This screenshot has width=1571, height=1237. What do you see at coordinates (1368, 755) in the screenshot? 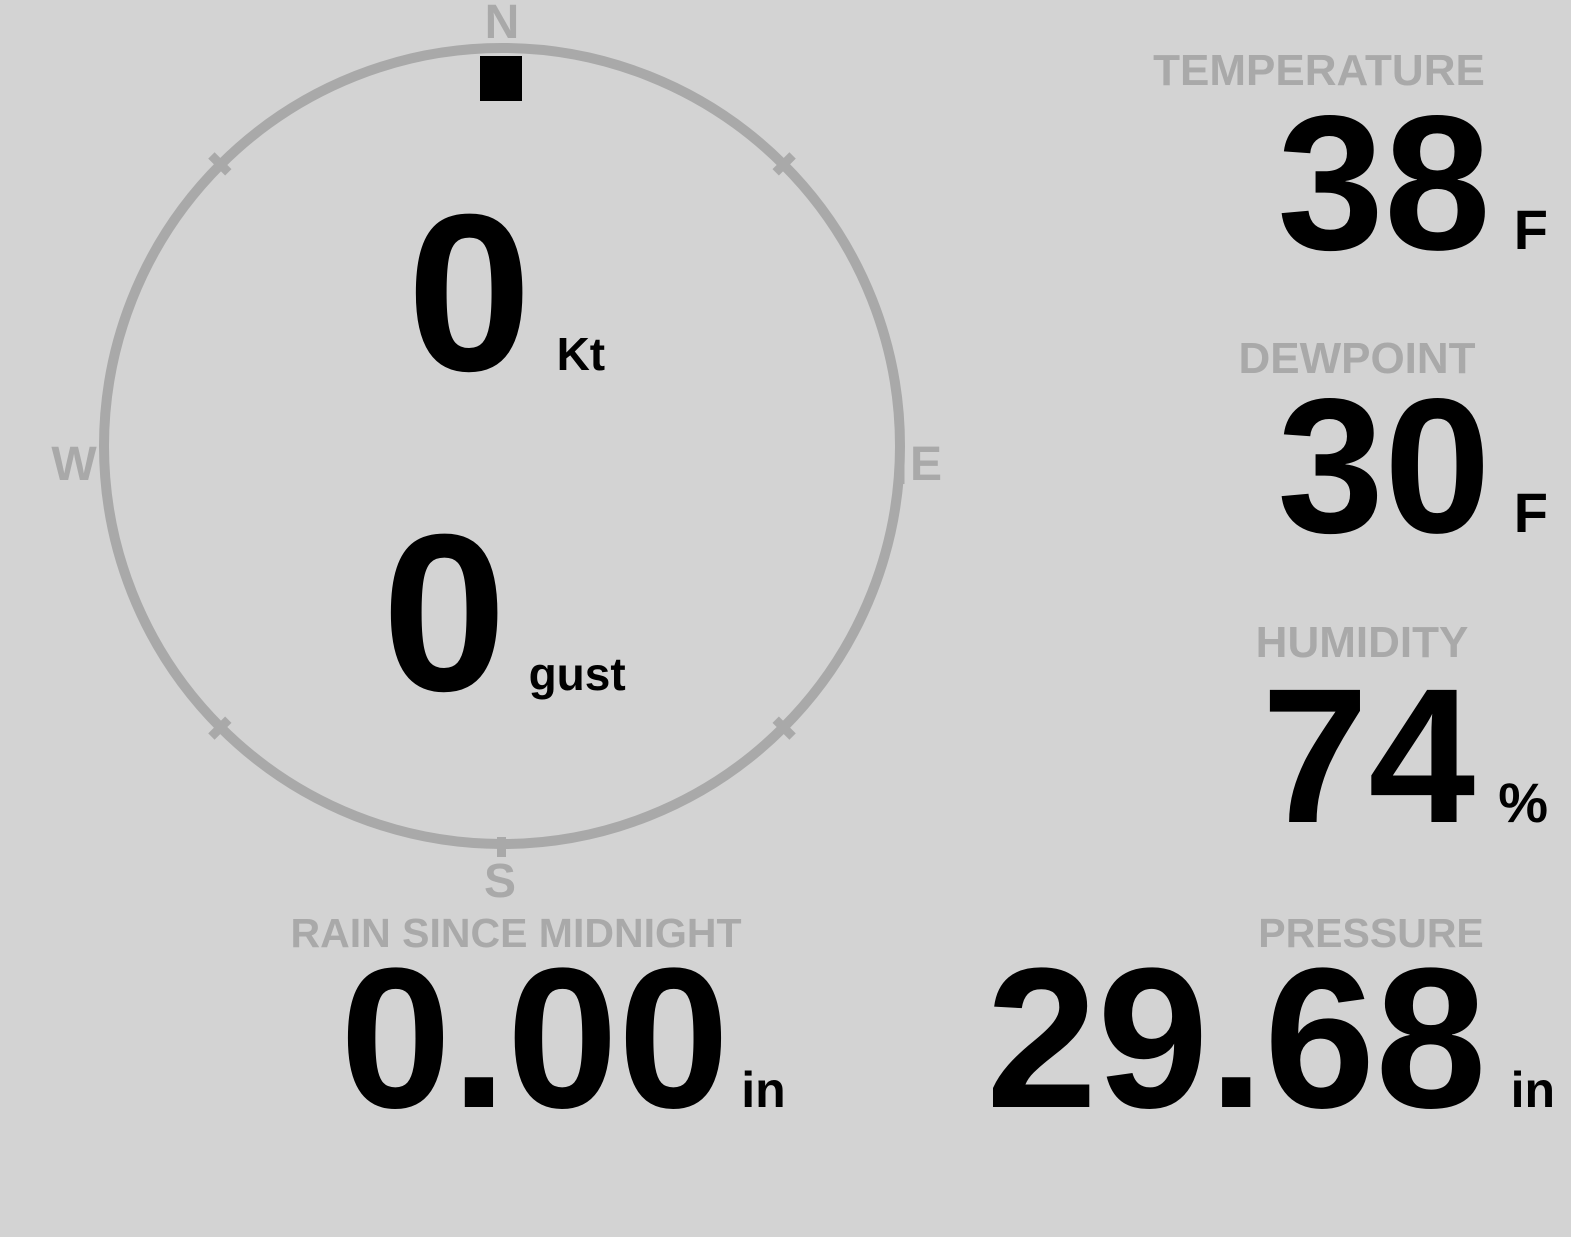
I see `humidity-value: 74` at bounding box center [1368, 755].